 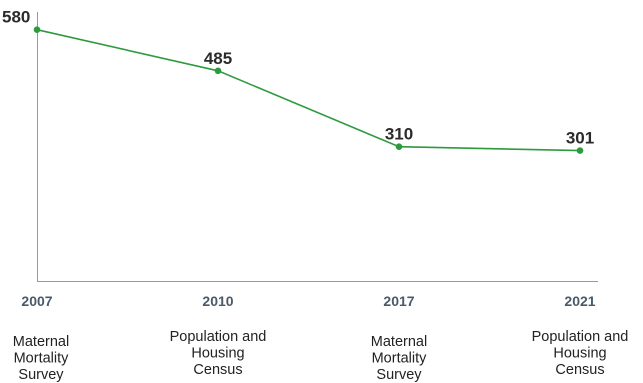 What do you see at coordinates (218, 71) in the screenshot?
I see `data-point-2010` at bounding box center [218, 71].